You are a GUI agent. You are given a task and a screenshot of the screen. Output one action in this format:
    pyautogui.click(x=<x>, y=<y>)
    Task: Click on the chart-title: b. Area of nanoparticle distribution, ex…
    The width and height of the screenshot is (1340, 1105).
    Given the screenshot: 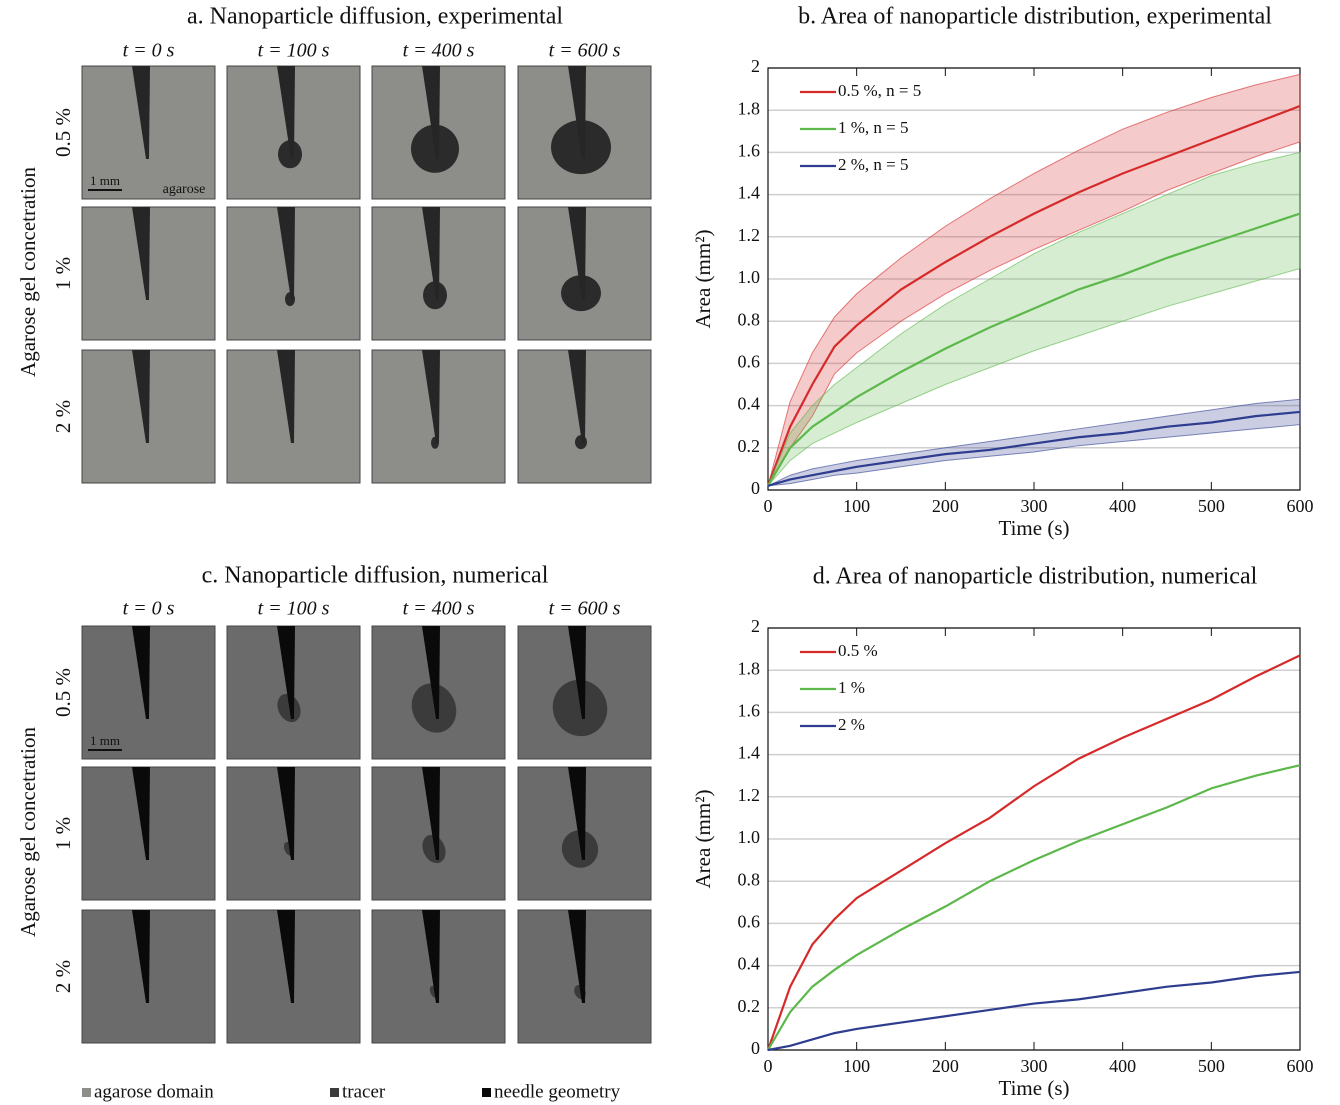 What is the action you would take?
    pyautogui.click(x=1035, y=17)
    